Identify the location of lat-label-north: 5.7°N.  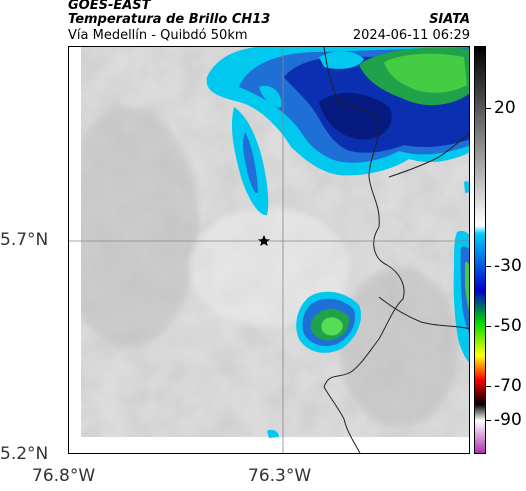
(24, 240).